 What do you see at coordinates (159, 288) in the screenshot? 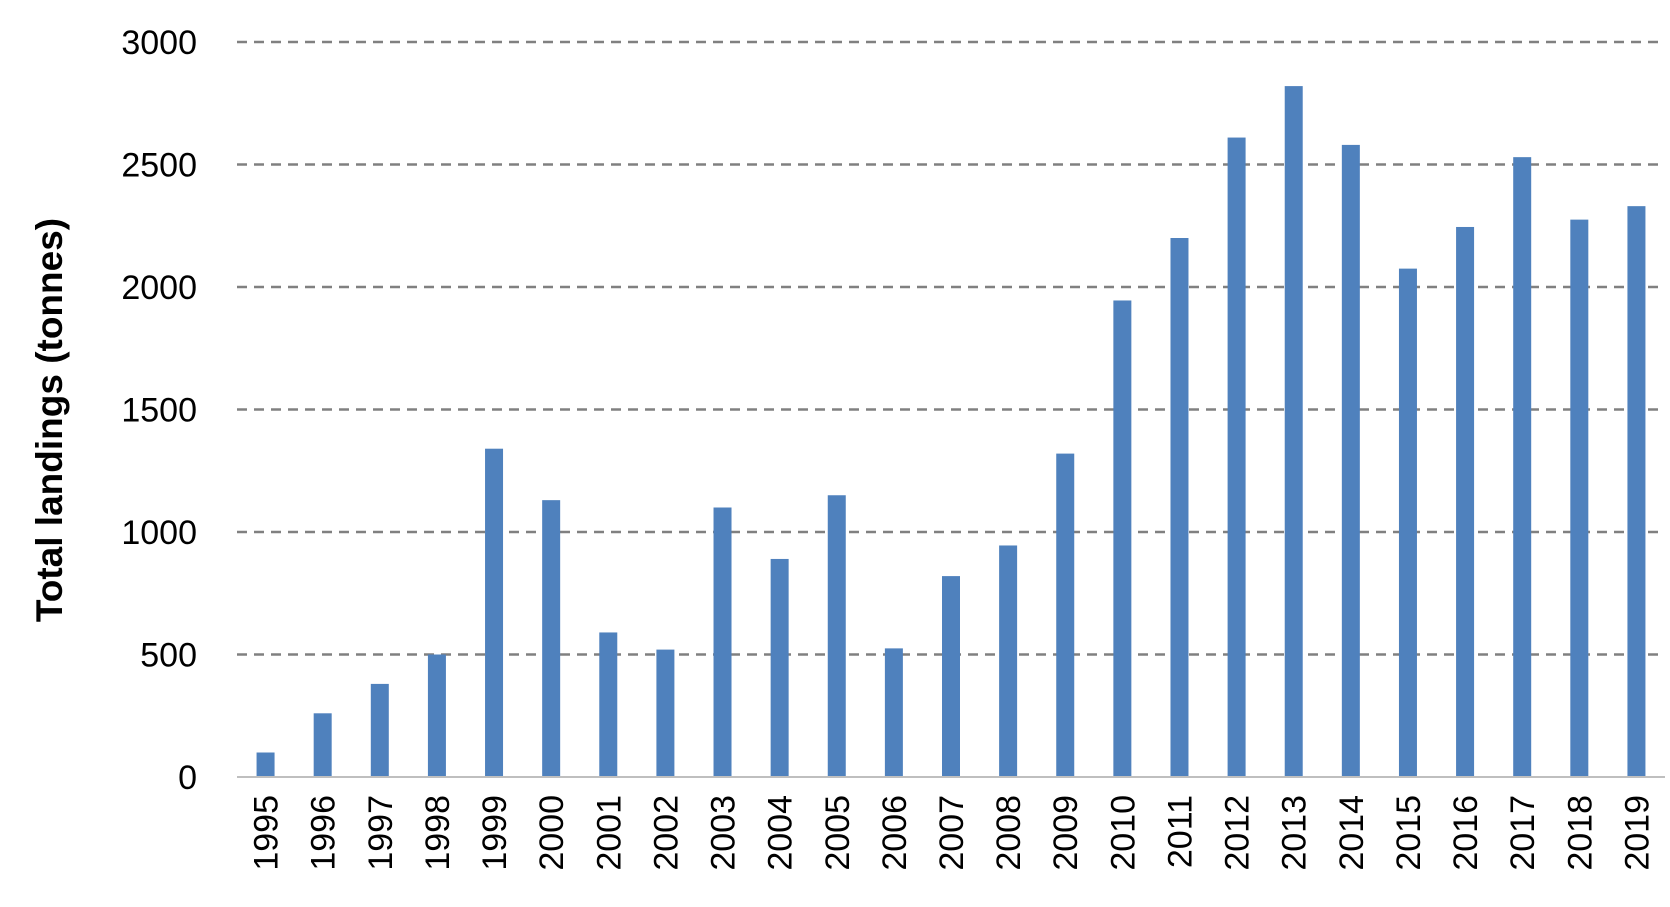
I see `y-tick-label: 2000` at bounding box center [159, 288].